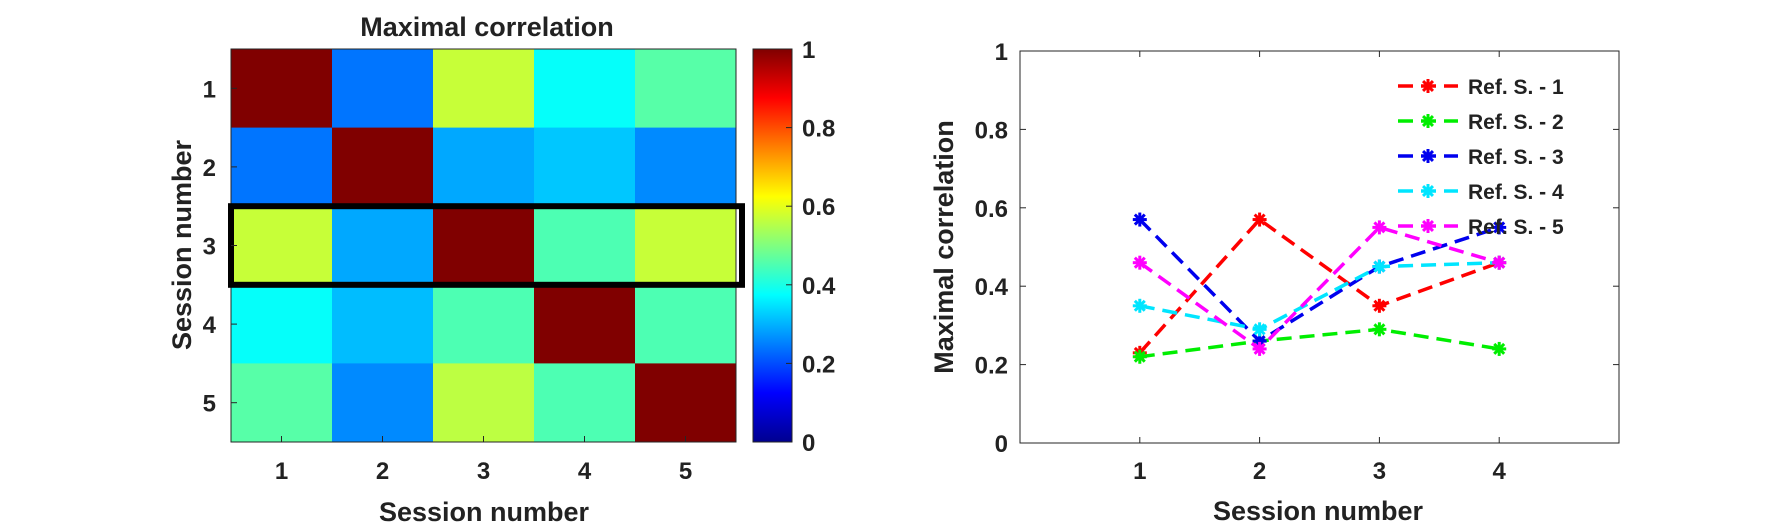 The height and width of the screenshot is (530, 1775). I want to click on line-x-tick-label: 1, so click(1139, 471).